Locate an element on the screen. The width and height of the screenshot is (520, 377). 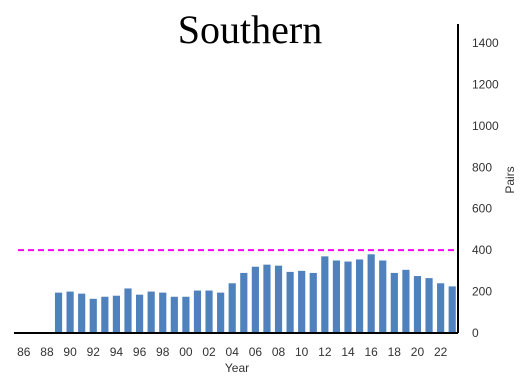
y-tick-label: 1200 is located at coordinates (485, 84).